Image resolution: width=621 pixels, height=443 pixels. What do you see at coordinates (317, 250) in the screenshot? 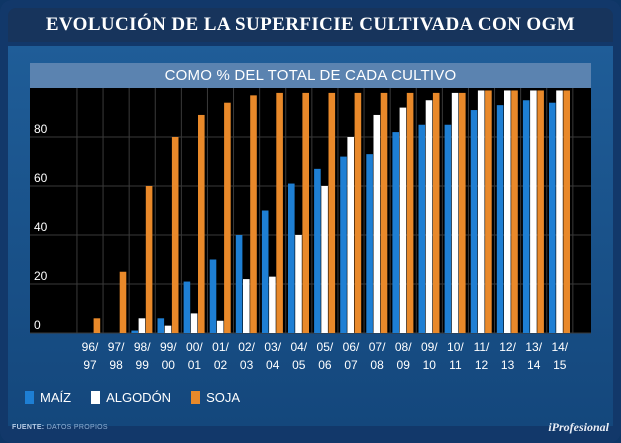
I see `bar-maíz-9` at bounding box center [317, 250].